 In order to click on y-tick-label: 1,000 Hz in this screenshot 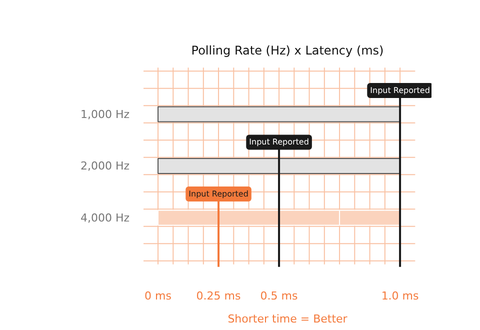, I will do `click(105, 114)`.